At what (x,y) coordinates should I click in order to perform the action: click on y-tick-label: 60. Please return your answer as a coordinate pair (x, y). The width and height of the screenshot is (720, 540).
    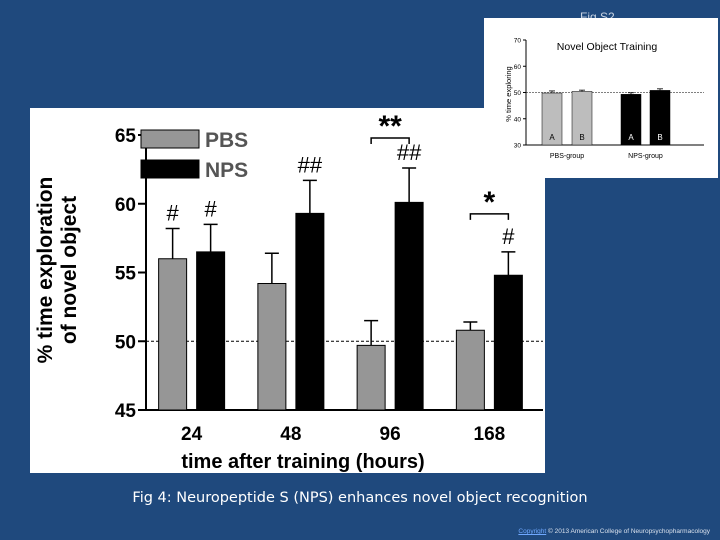
    Looking at the image, I should click on (125, 205).